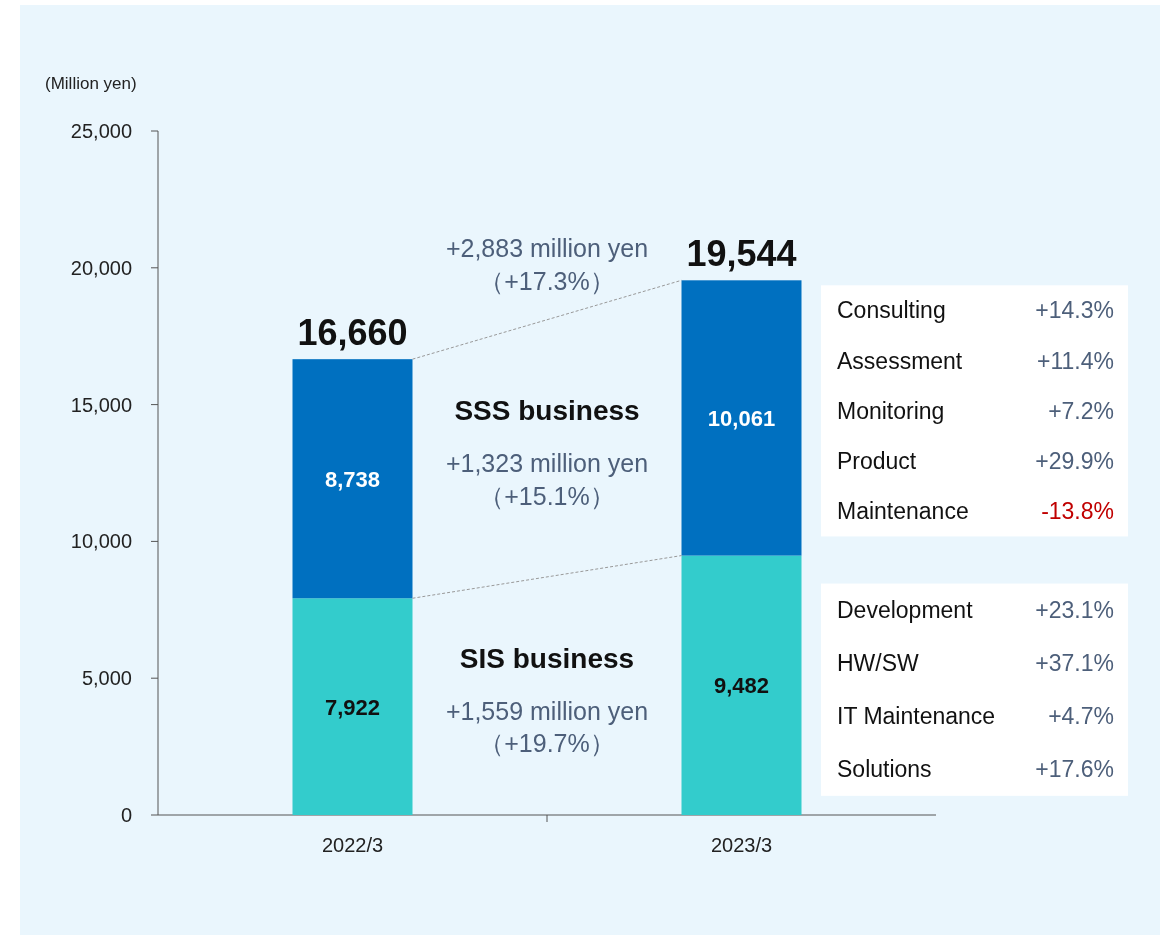 This screenshot has width=1167, height=936. Describe the element at coordinates (1077, 511) in the screenshot. I see `text: -13.8%` at that location.